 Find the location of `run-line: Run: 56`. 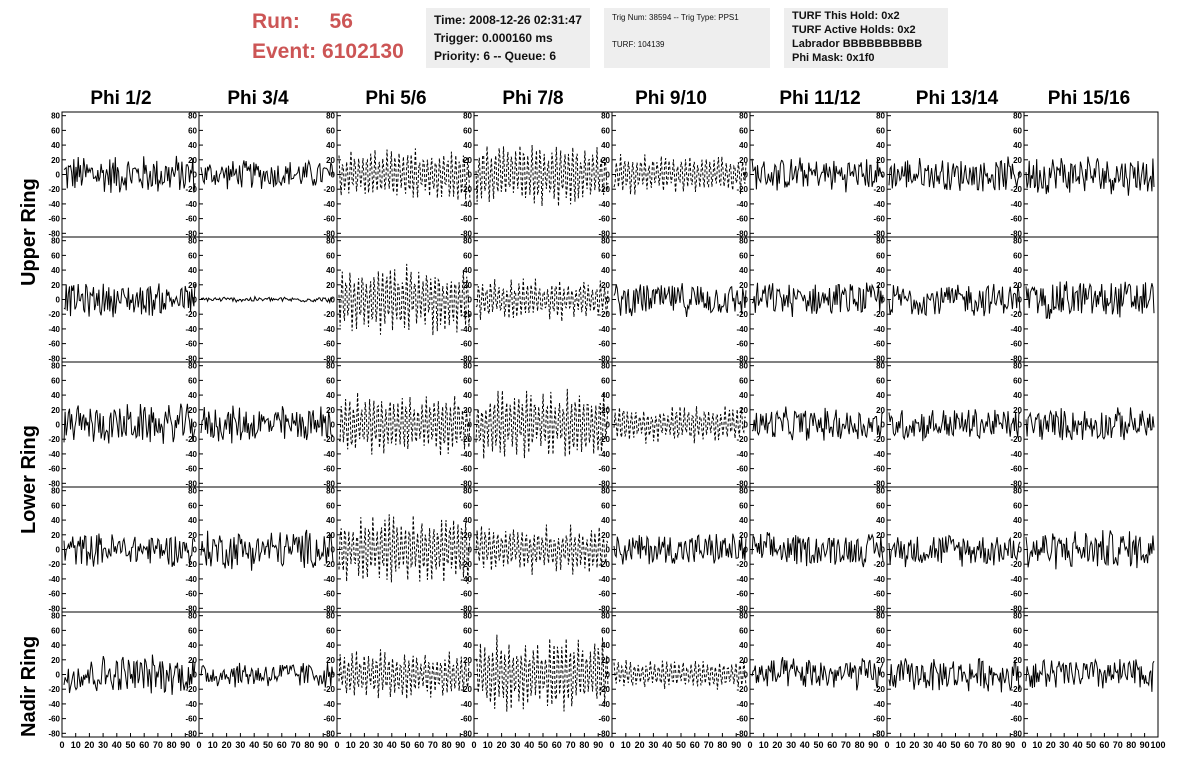

run-line: Run: 56 is located at coordinates (302, 22).